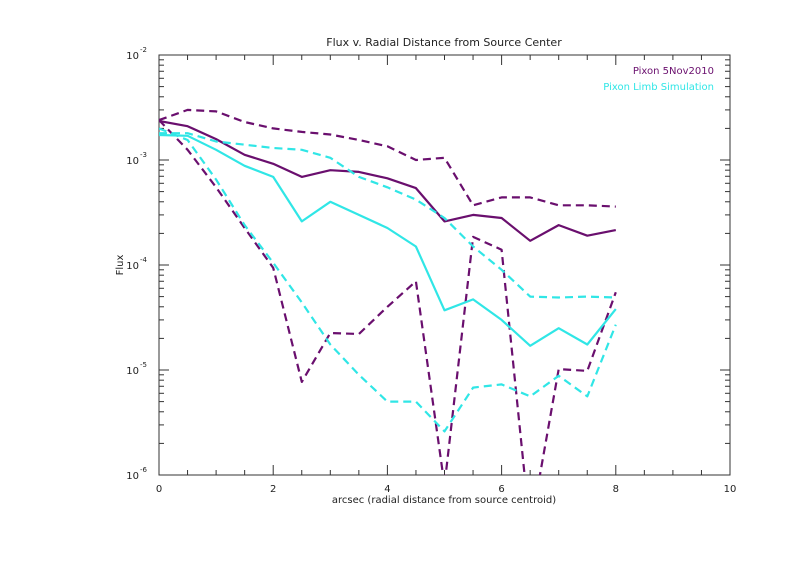 This screenshot has height=569, width=800. What do you see at coordinates (387, 489) in the screenshot?
I see `x-tick-label: 4` at bounding box center [387, 489].